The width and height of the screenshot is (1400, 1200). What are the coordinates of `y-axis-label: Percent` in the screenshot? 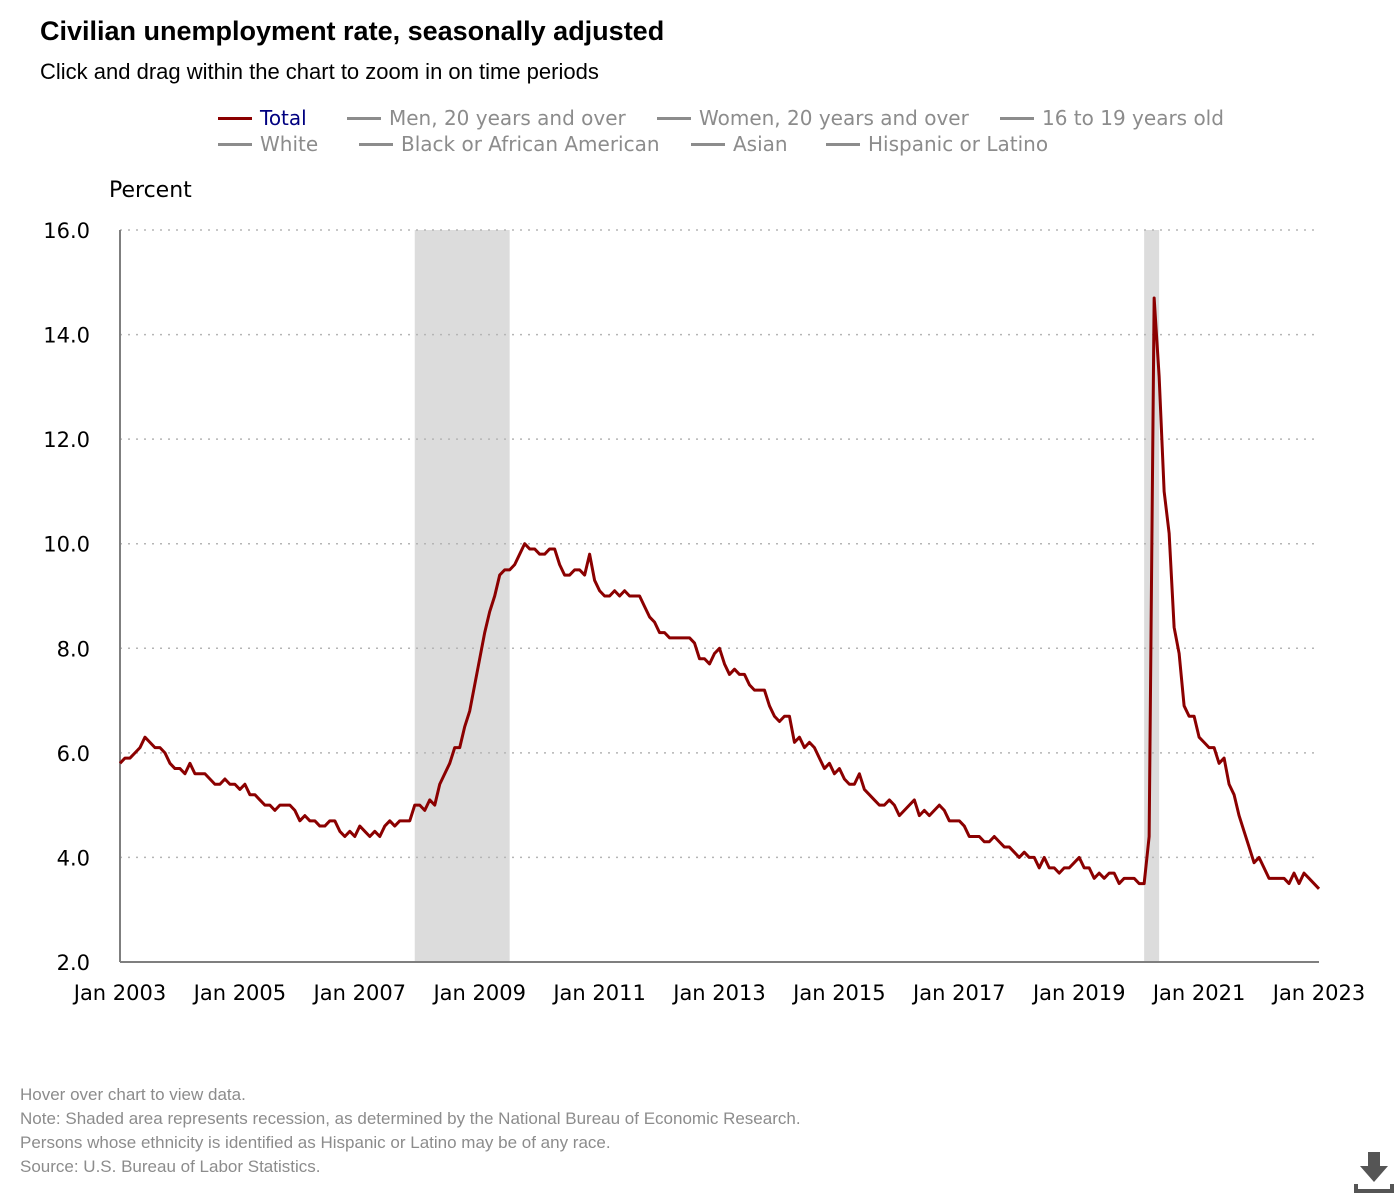 It's located at (150, 190).